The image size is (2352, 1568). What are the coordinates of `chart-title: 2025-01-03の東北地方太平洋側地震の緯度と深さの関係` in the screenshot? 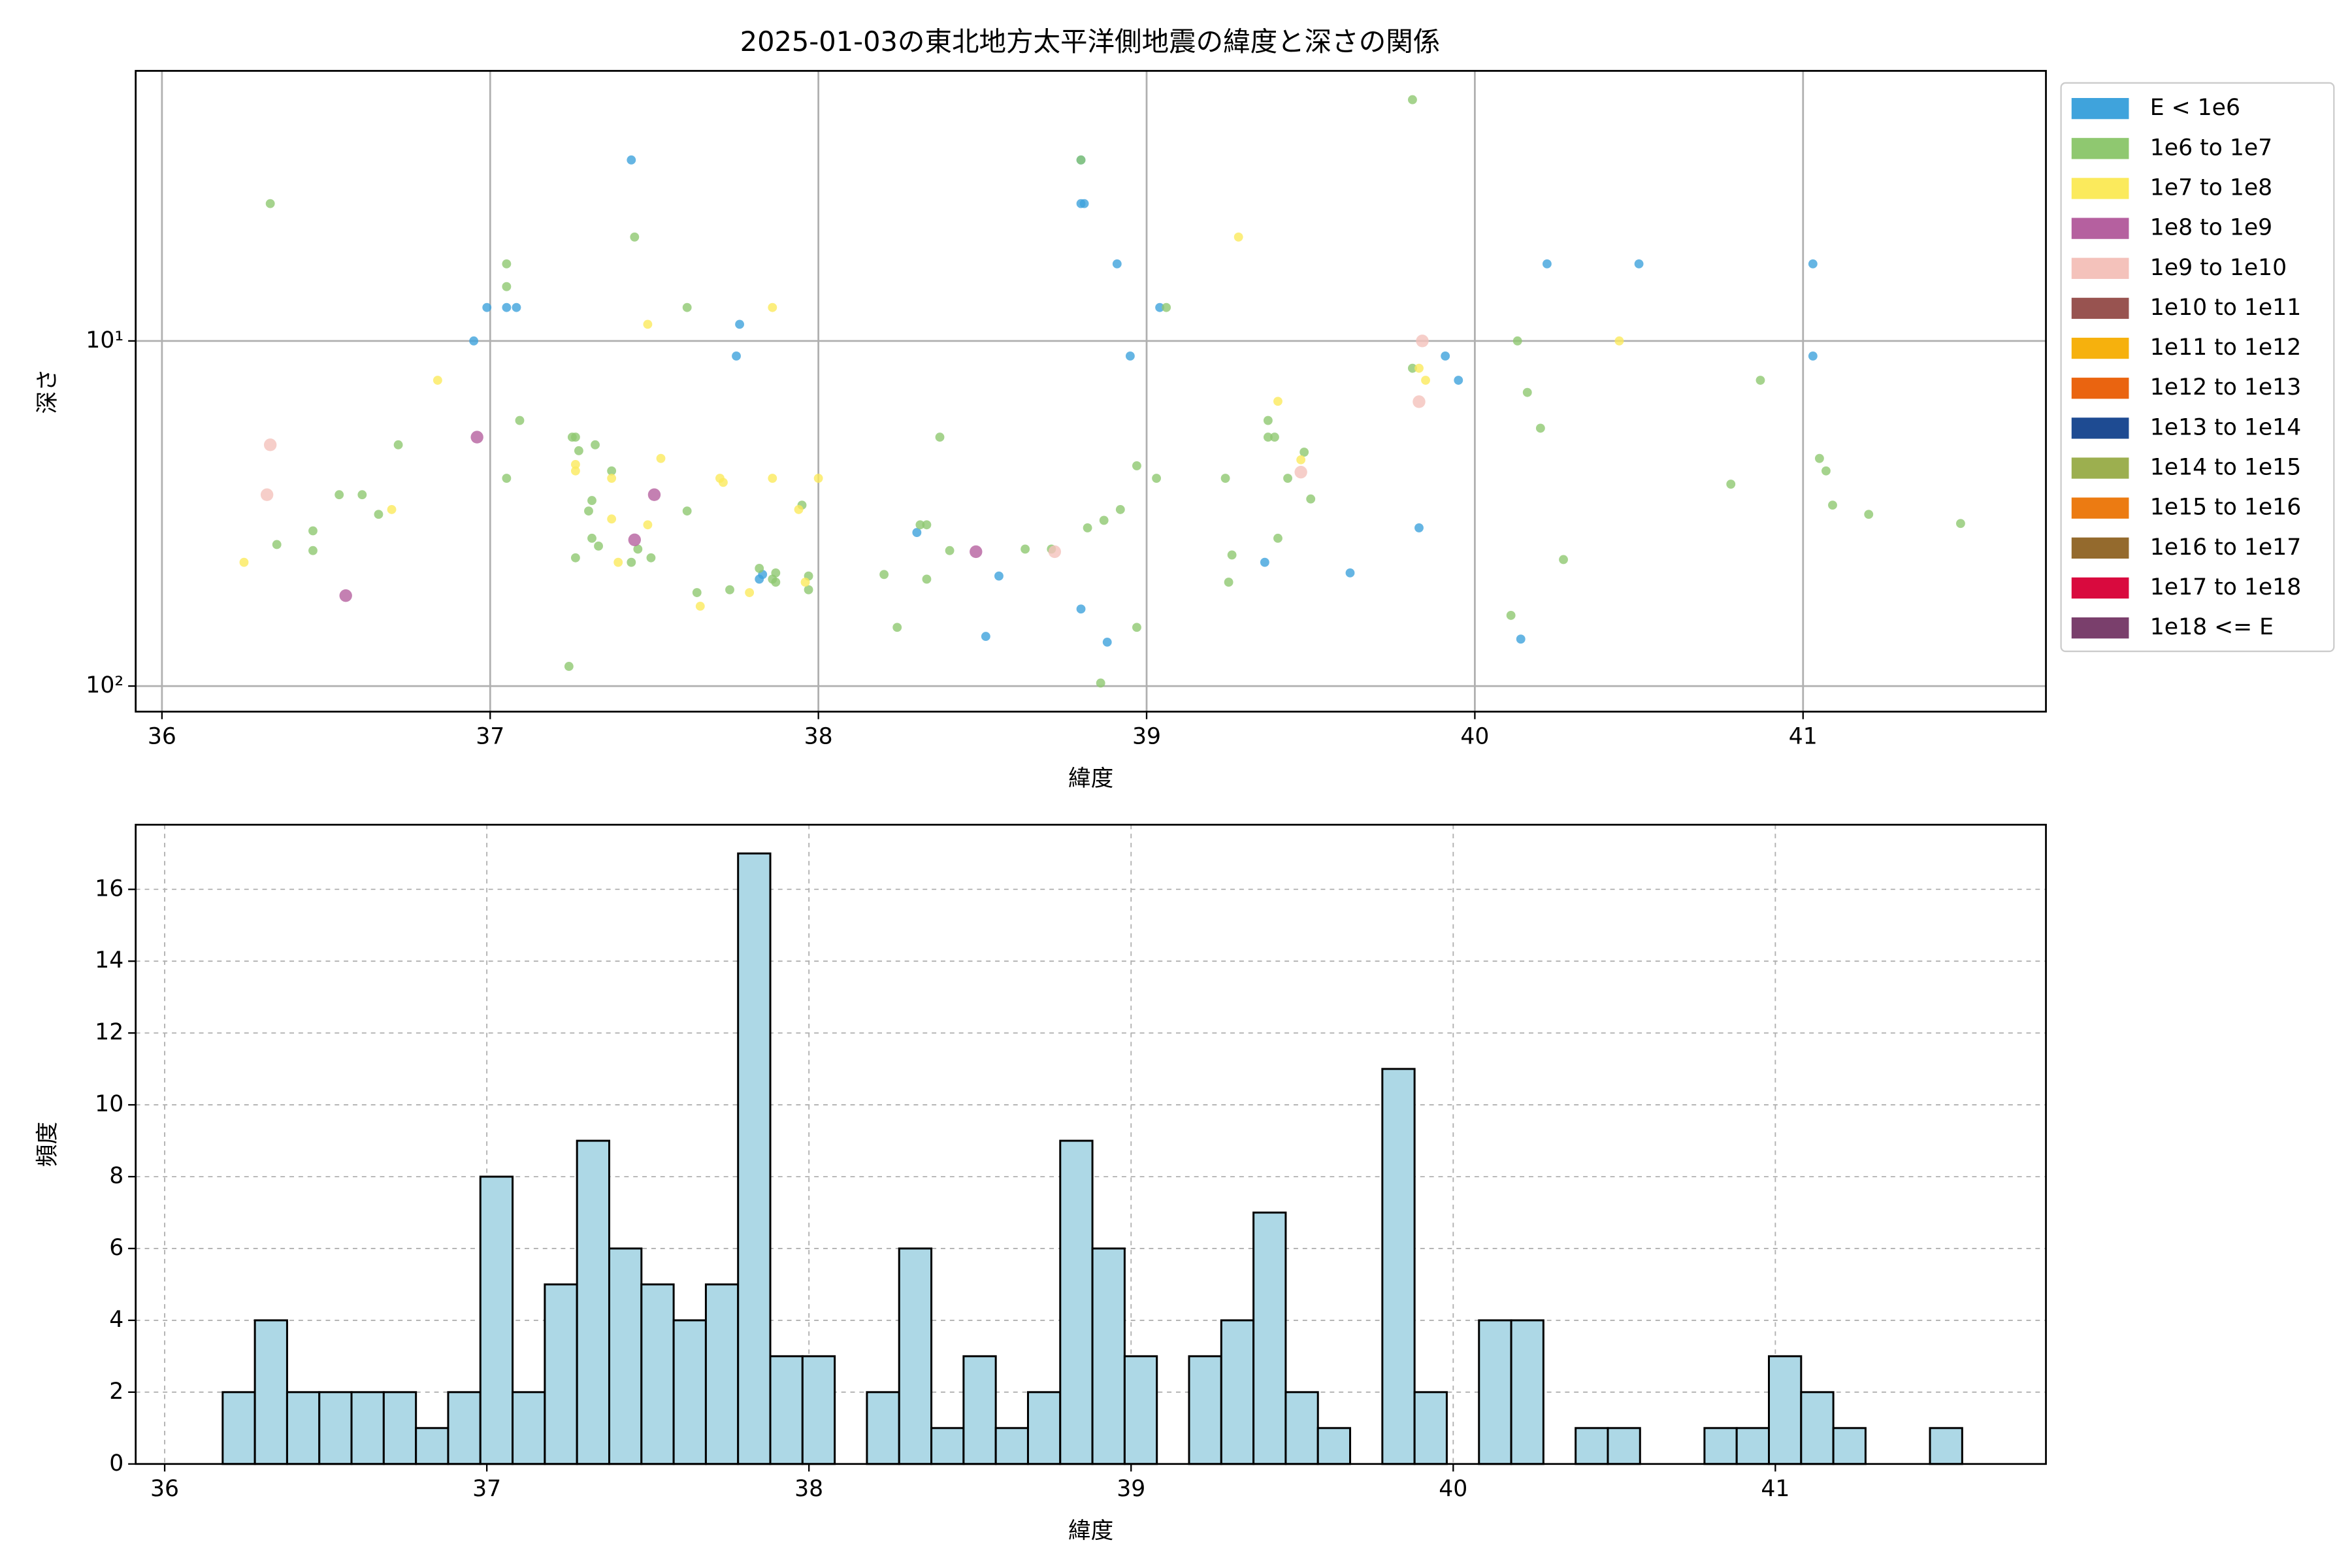 It's located at (1090, 41).